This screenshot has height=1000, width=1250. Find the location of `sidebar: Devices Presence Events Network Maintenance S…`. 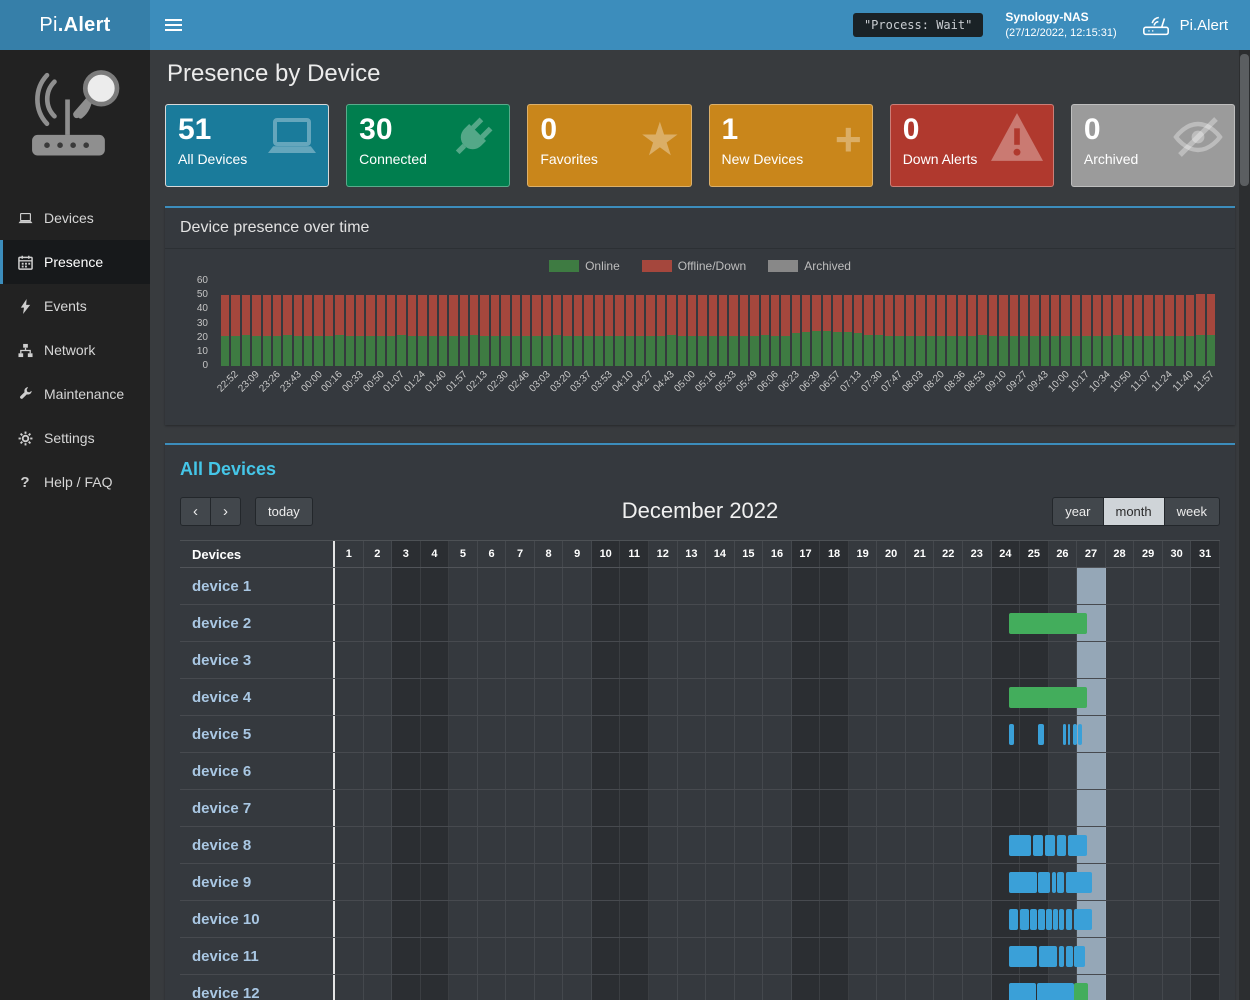

sidebar: Devices Presence Events Network Maintenance S… is located at coordinates (75, 525).